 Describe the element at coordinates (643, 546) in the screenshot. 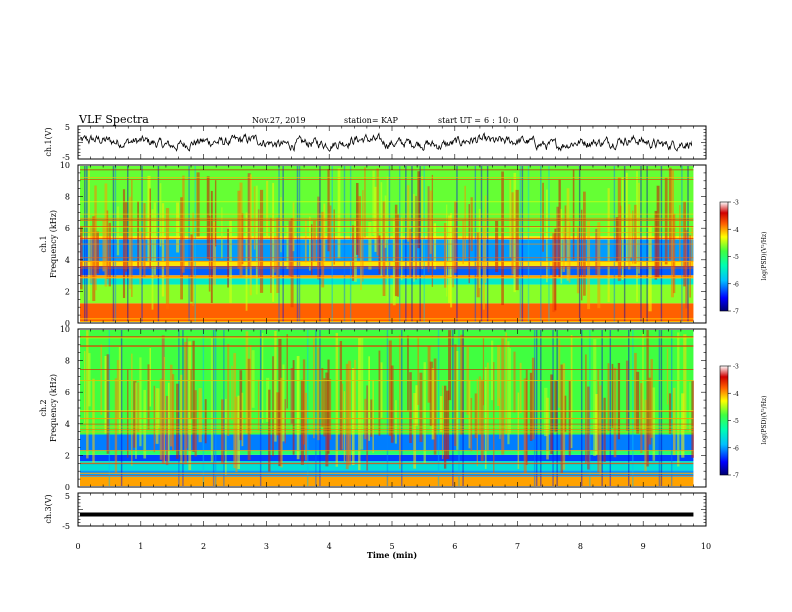

I see `x-tick-label: 9` at that location.